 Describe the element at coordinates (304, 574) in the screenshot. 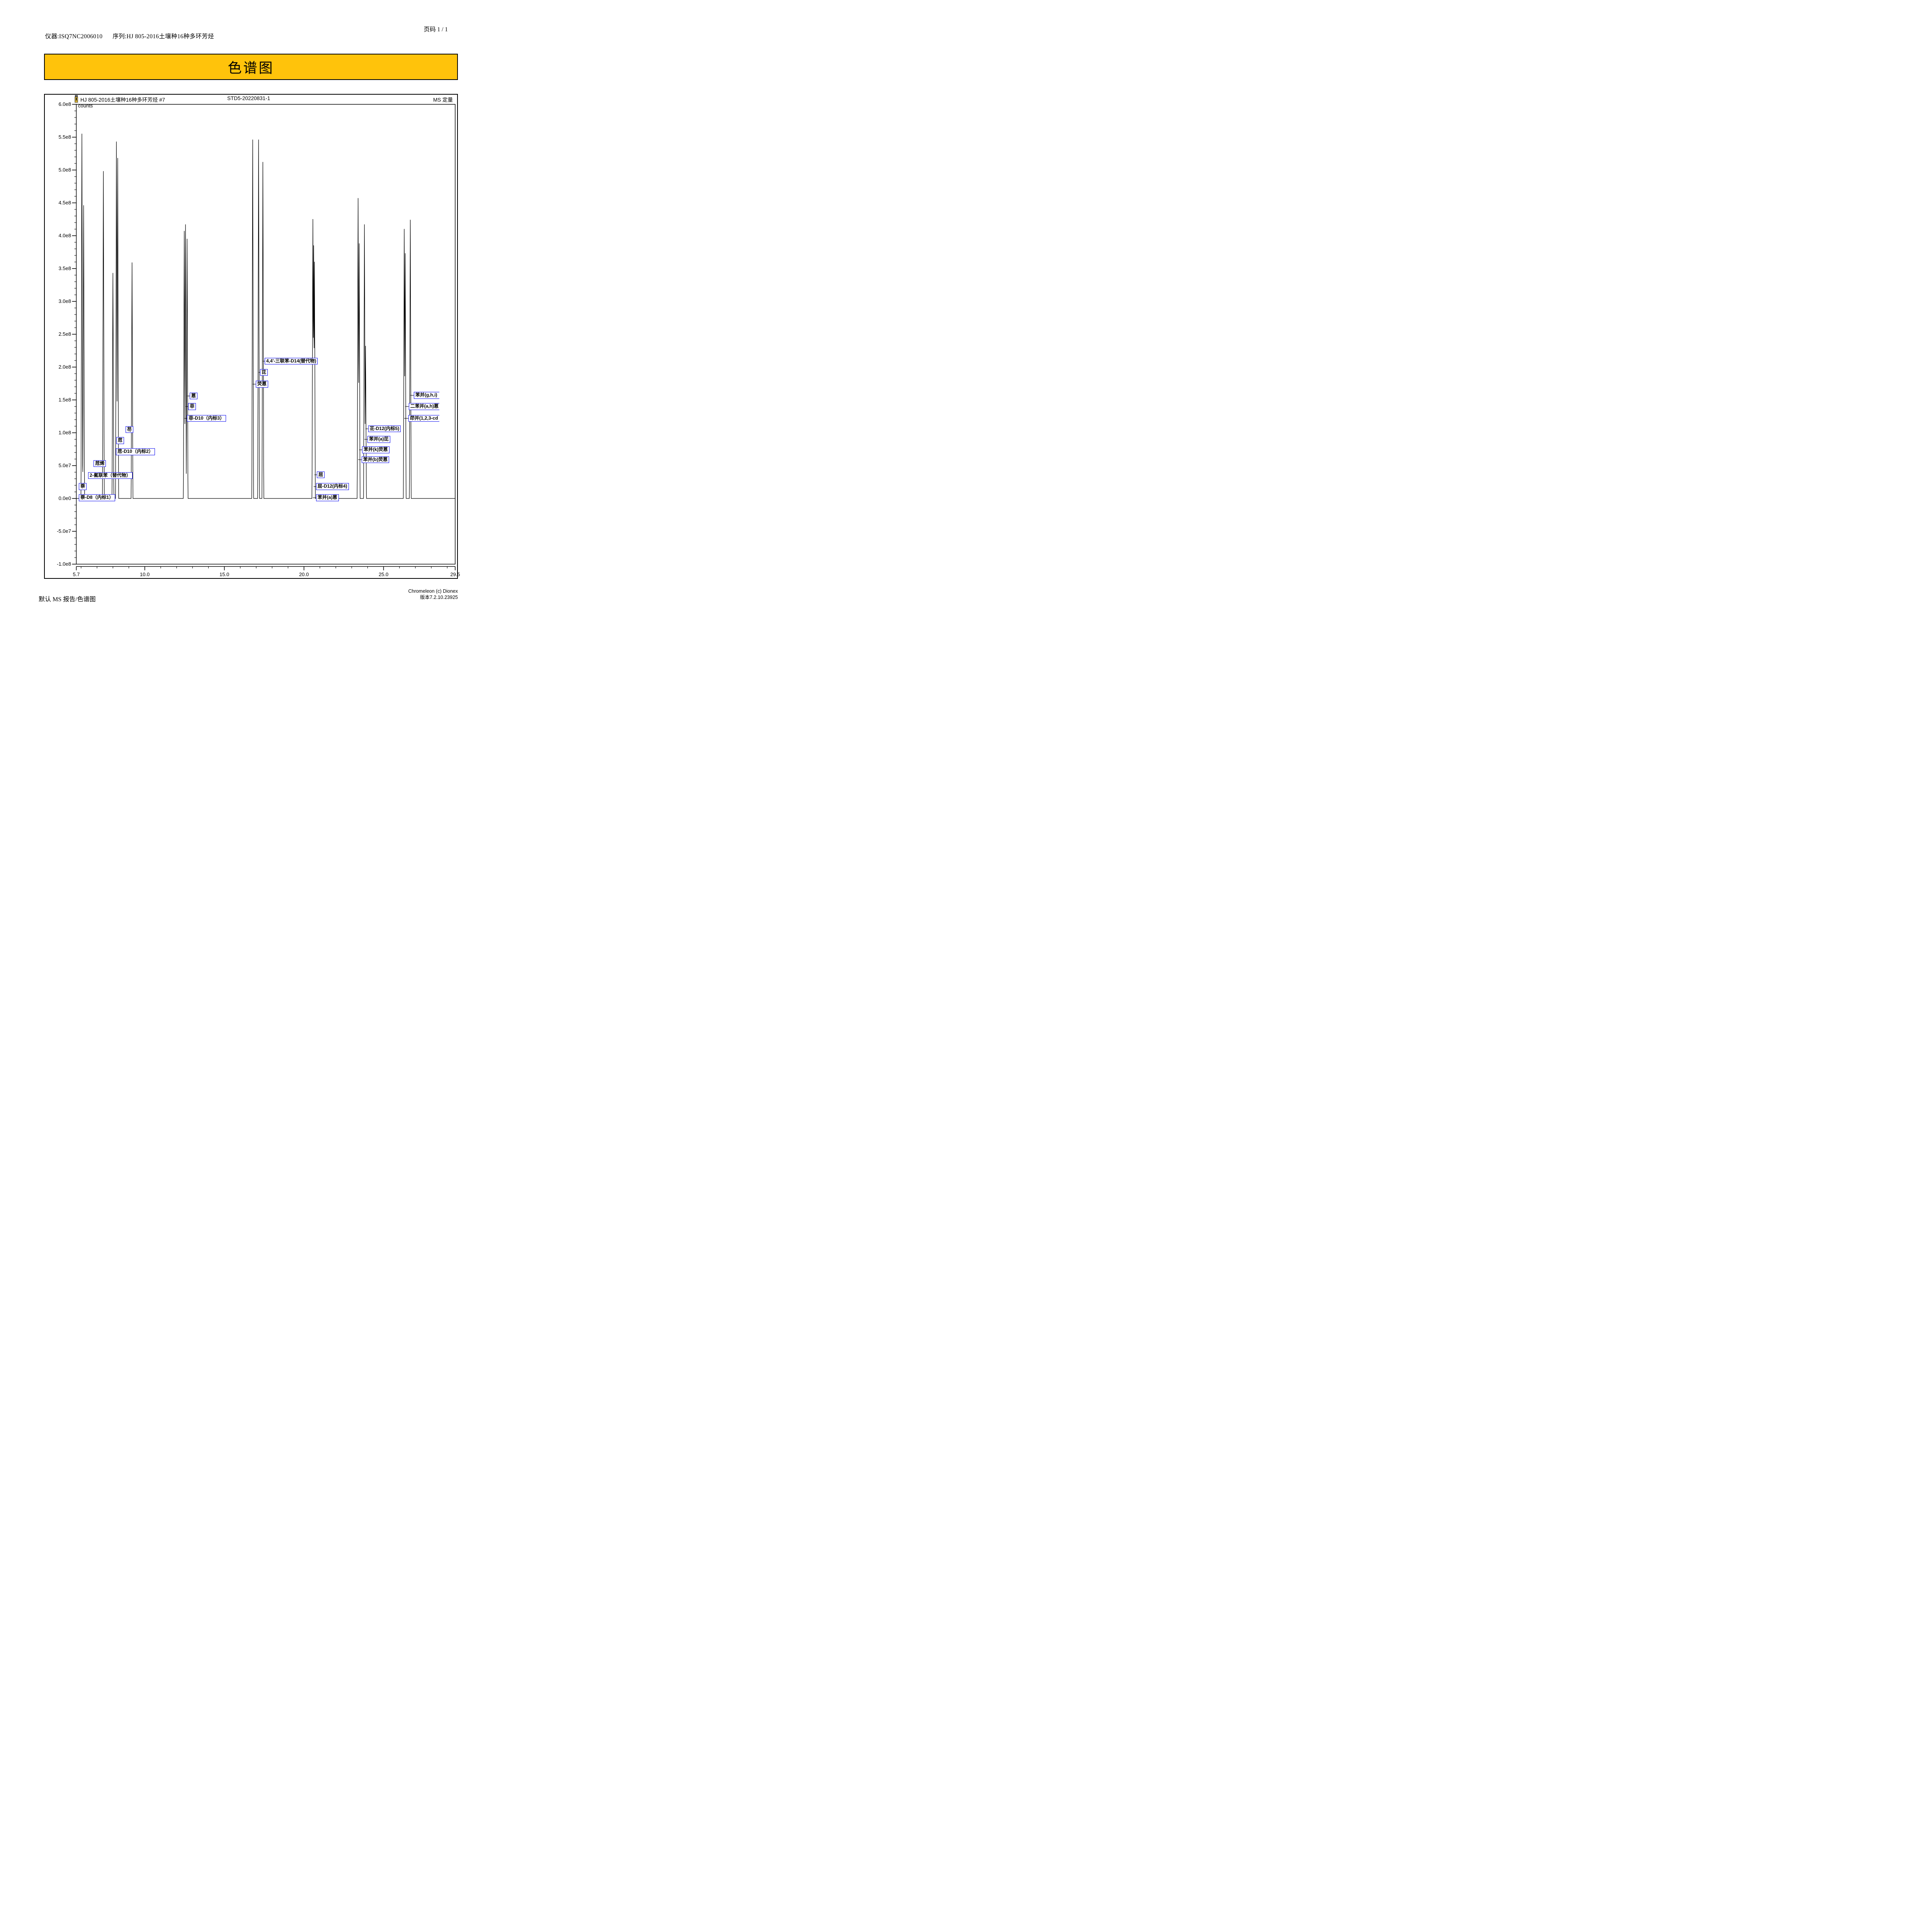

I see `x-tick-label: 20.0` at that location.